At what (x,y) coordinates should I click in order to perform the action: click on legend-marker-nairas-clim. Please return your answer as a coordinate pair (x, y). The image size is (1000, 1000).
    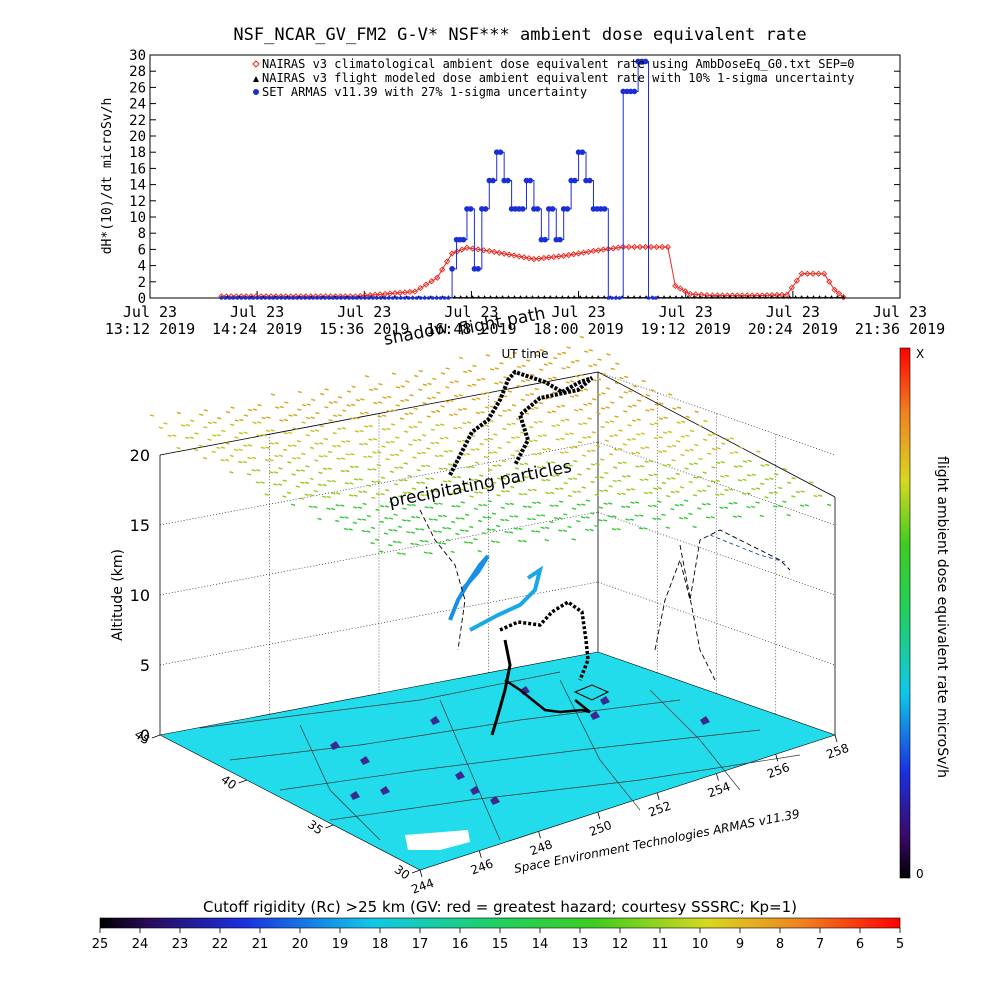
    Looking at the image, I should click on (256, 64).